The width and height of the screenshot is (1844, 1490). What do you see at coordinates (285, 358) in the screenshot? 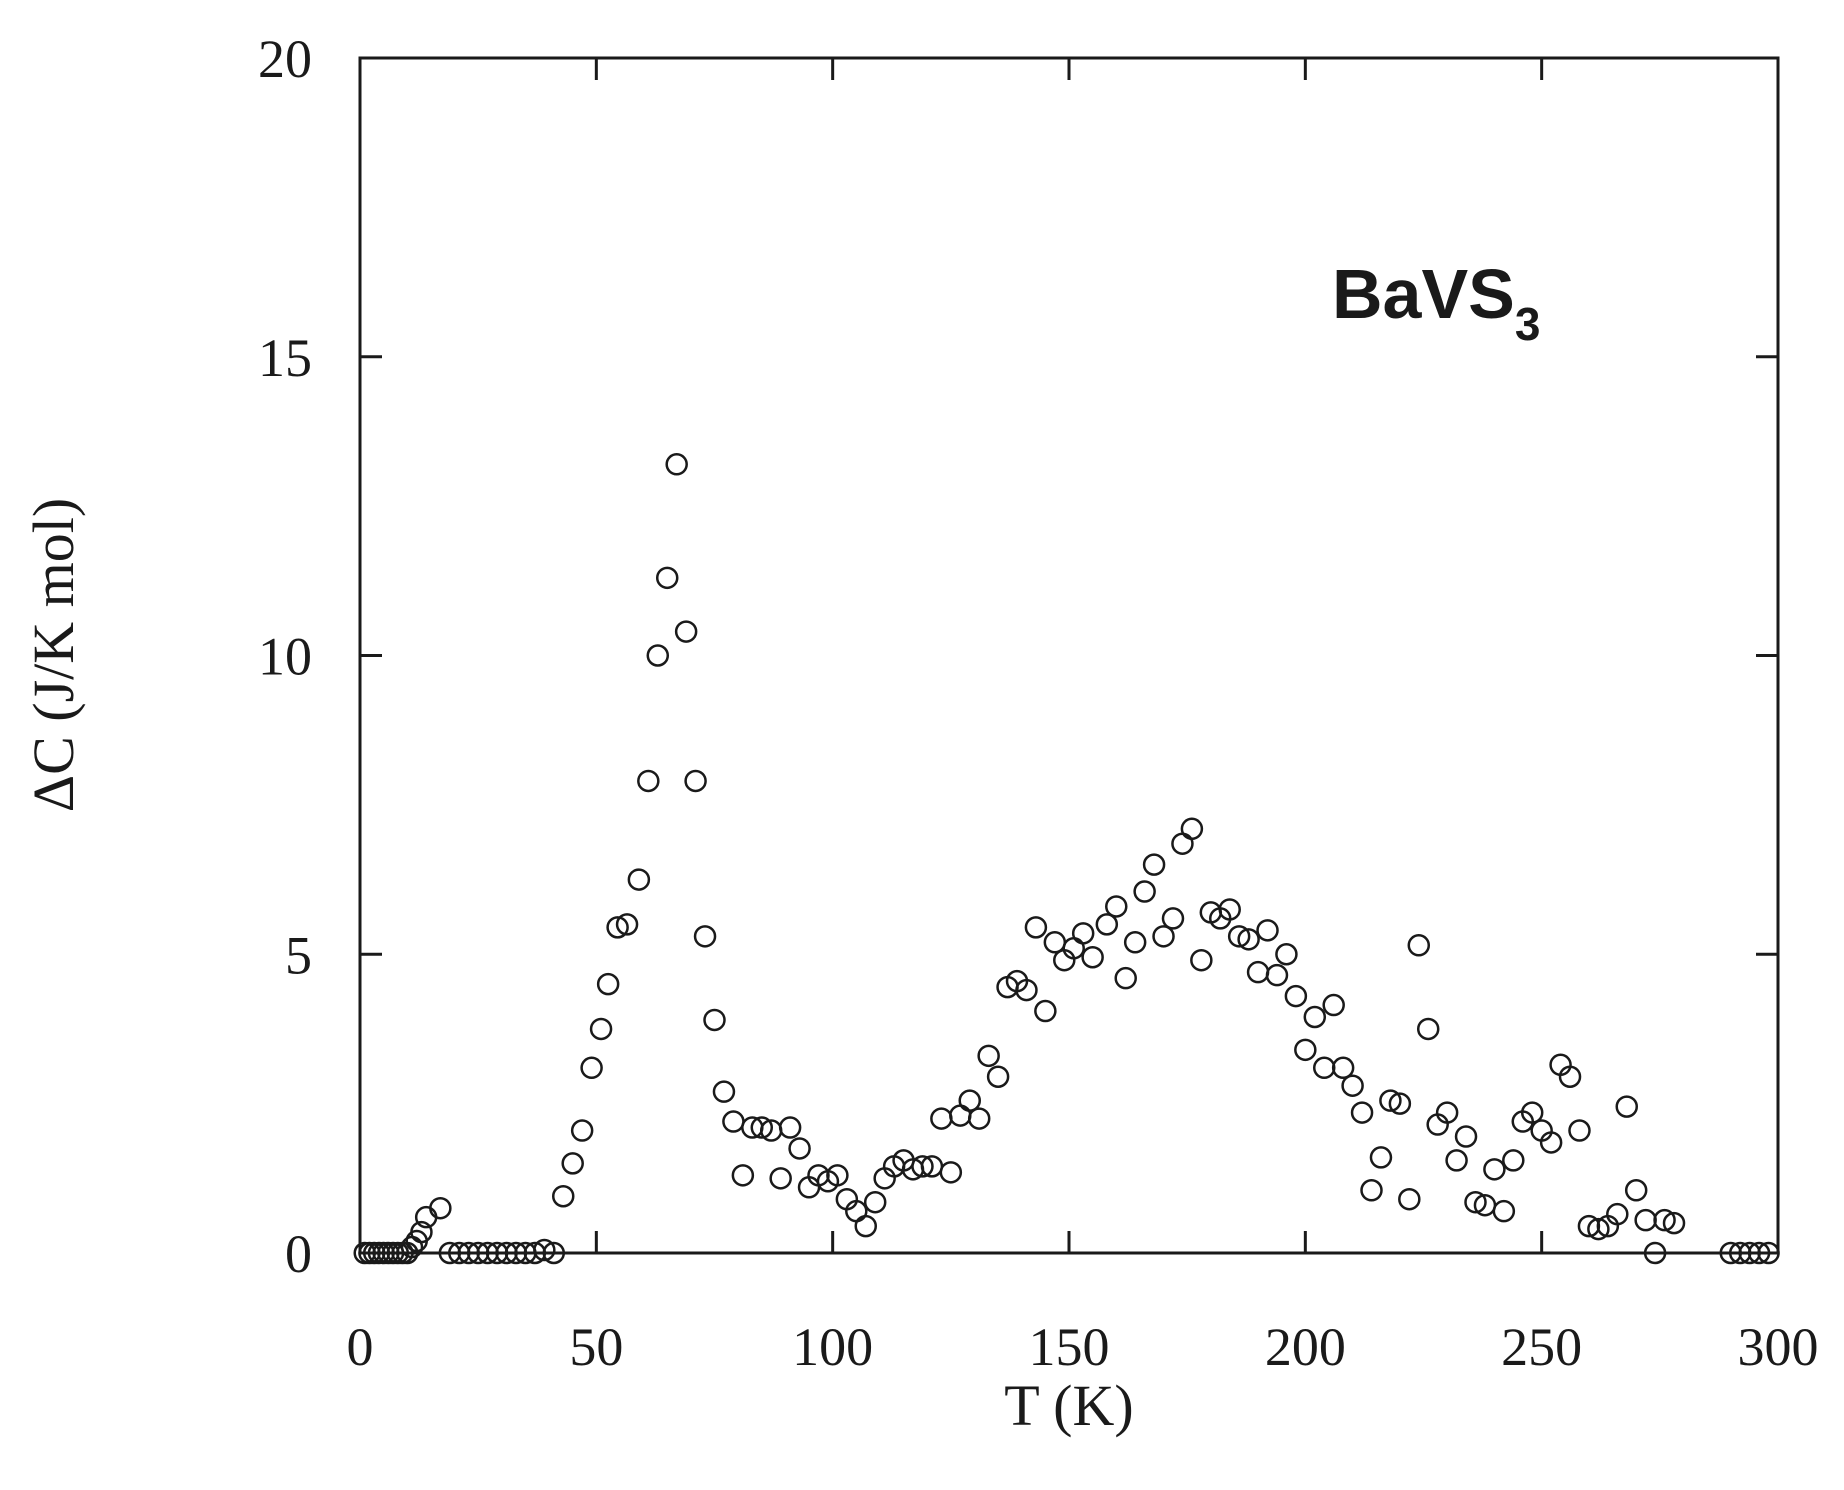
I see `y-tick-label: 15` at bounding box center [285, 358].